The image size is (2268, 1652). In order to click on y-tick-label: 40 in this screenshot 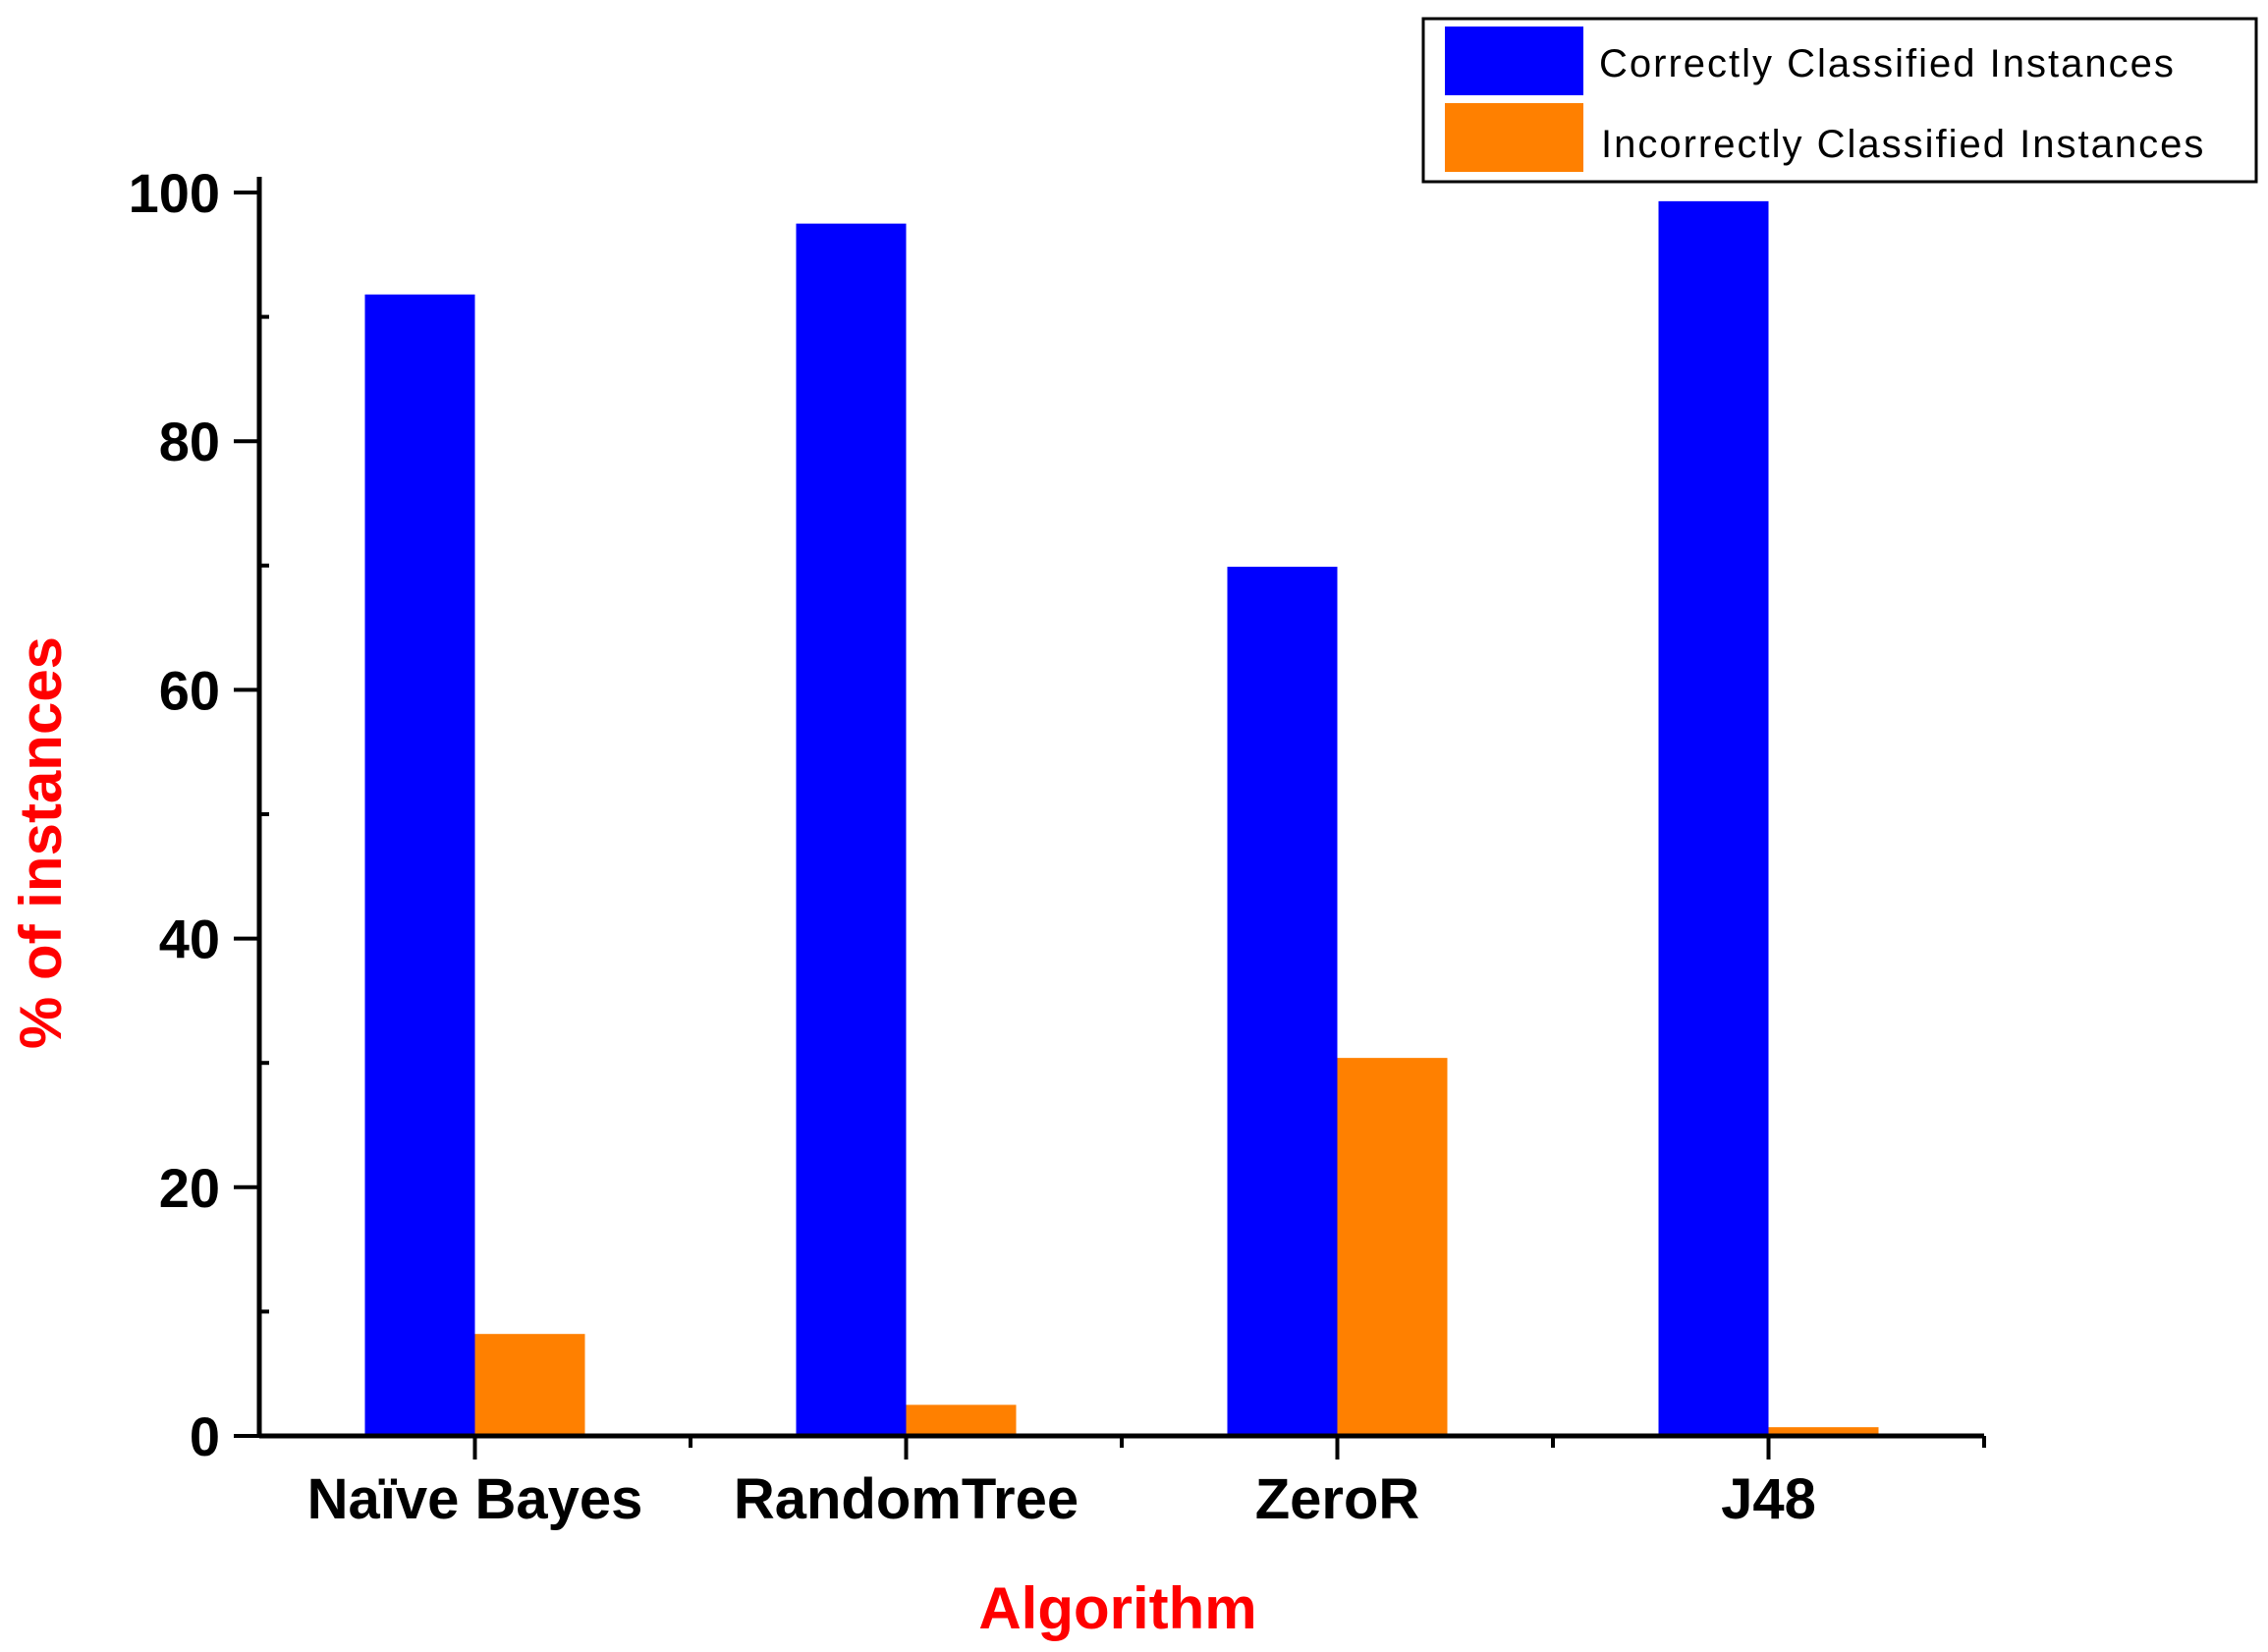, I will do `click(189, 939)`.